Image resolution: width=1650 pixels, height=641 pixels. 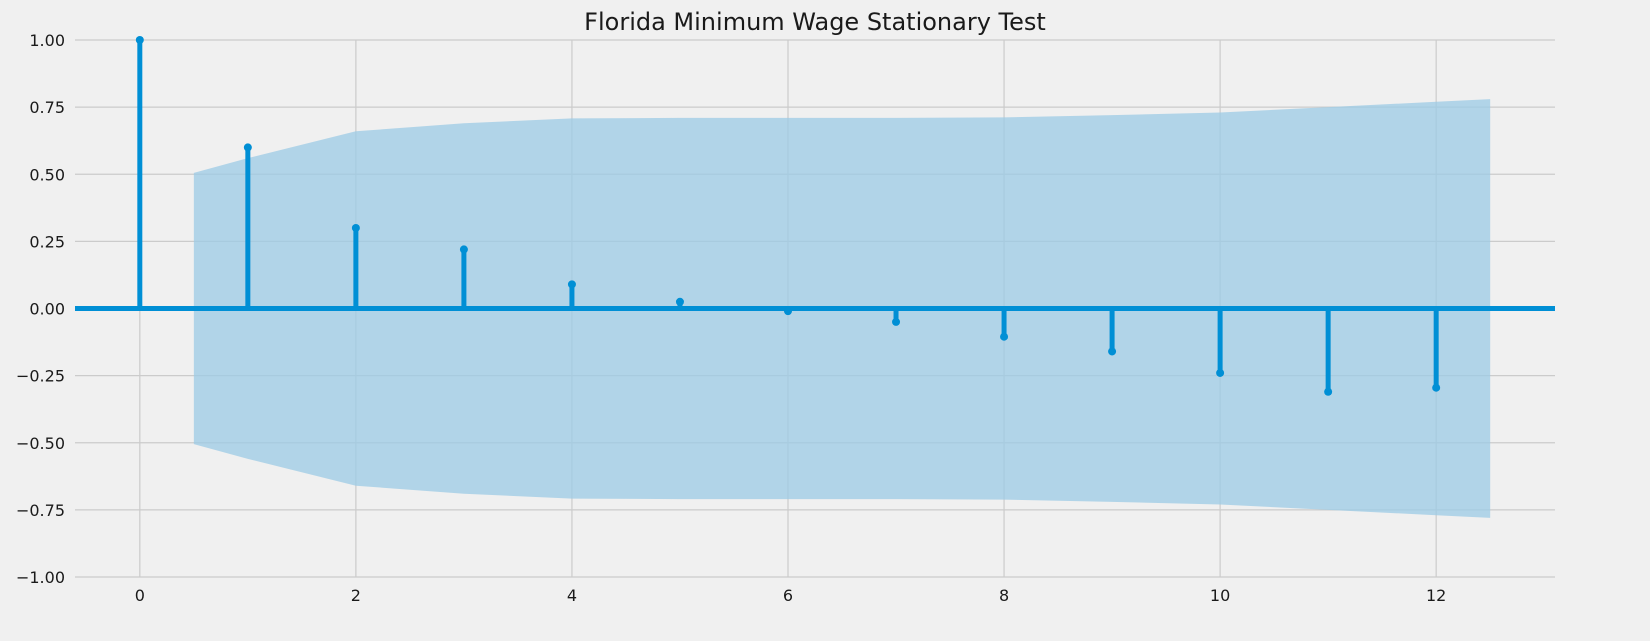 I want to click on y-tick-label: −0.75, so click(x=40, y=510).